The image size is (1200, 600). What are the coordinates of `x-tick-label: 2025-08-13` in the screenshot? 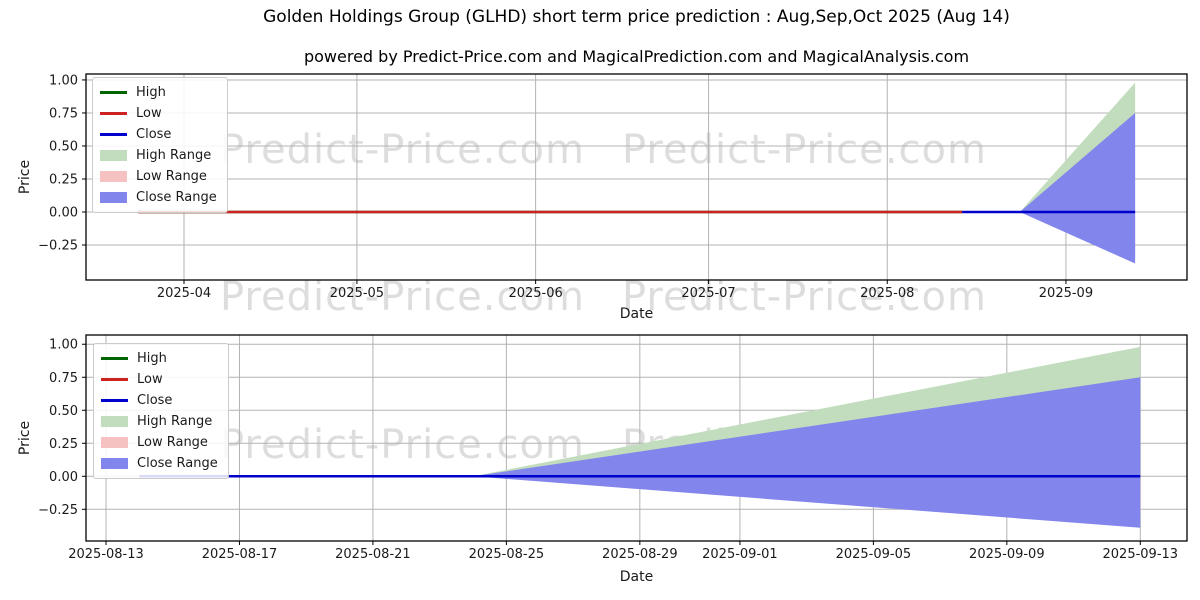 It's located at (106, 554).